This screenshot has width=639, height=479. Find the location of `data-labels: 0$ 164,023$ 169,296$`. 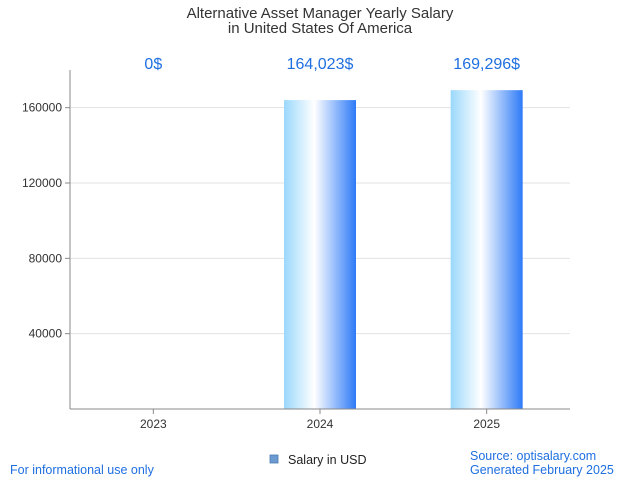

data-labels: 0$ 164,023$ 169,296$ is located at coordinates (332, 64).